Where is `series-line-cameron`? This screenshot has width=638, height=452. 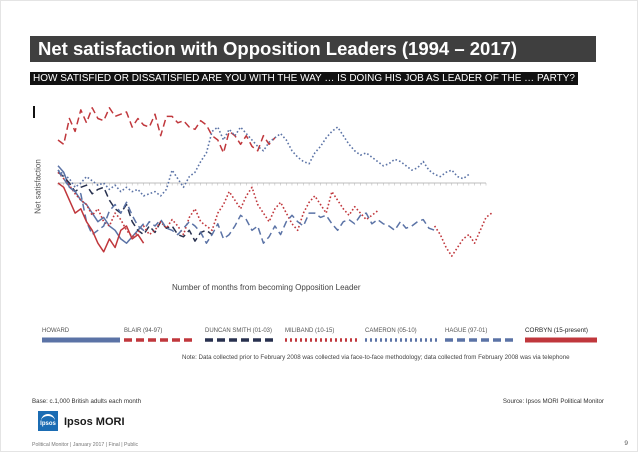 series-line-cameron is located at coordinates (263, 161).